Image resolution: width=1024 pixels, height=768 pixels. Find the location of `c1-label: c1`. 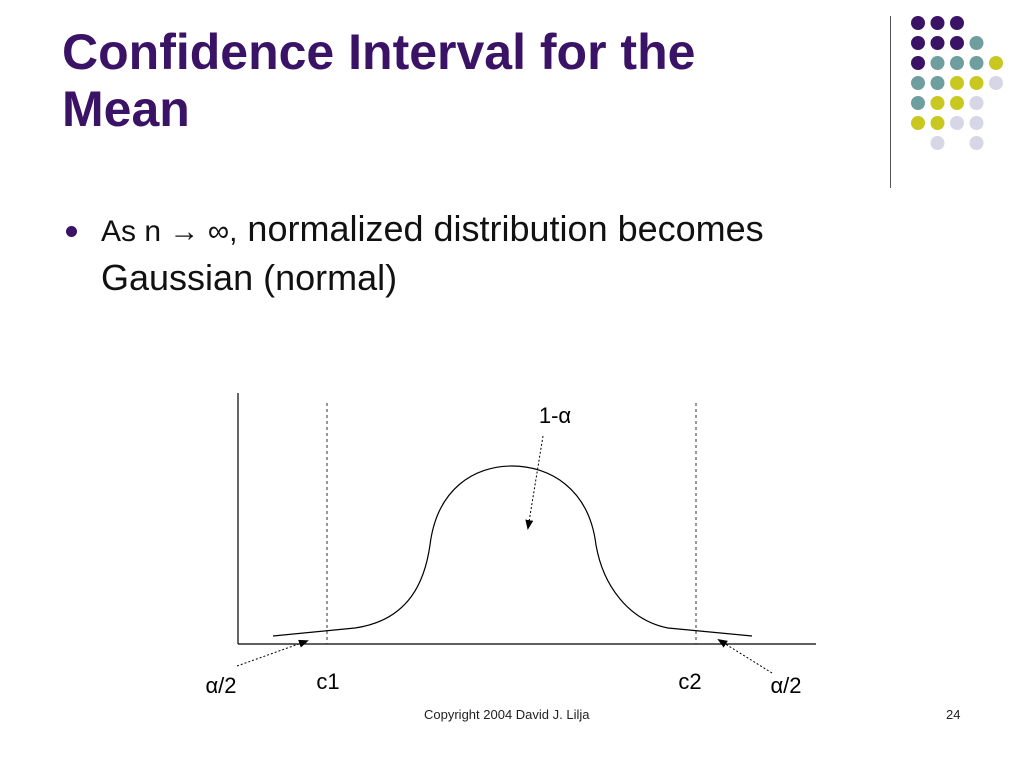

c1-label: c1 is located at coordinates (327, 681).